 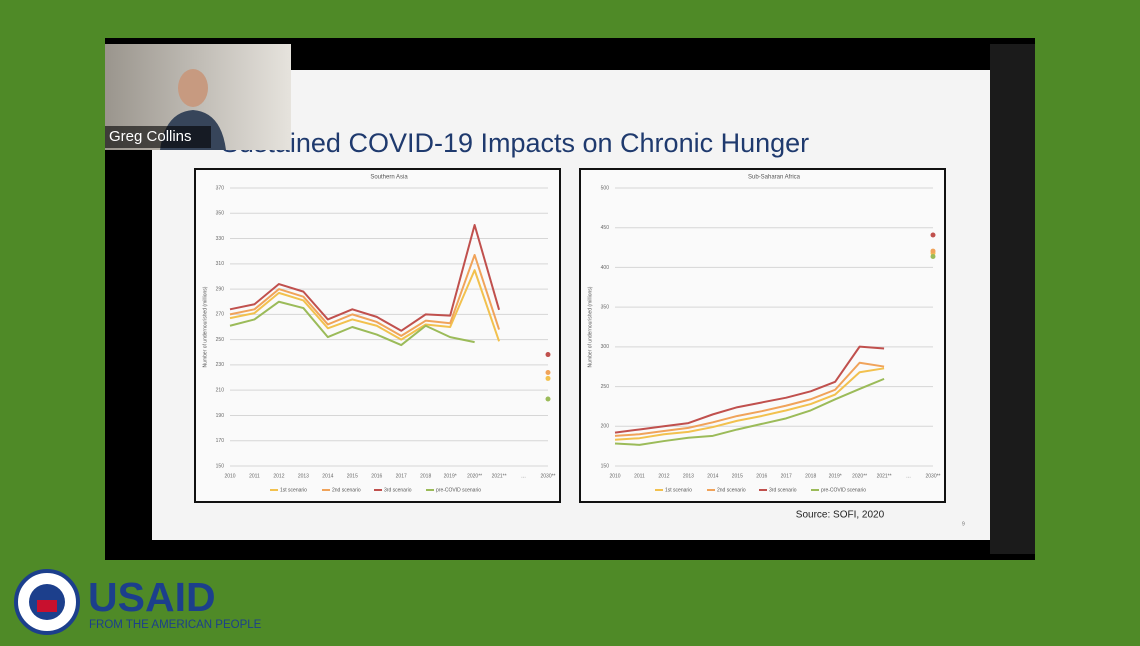 What do you see at coordinates (47, 606) in the screenshot?
I see `seal-shield` at bounding box center [47, 606].